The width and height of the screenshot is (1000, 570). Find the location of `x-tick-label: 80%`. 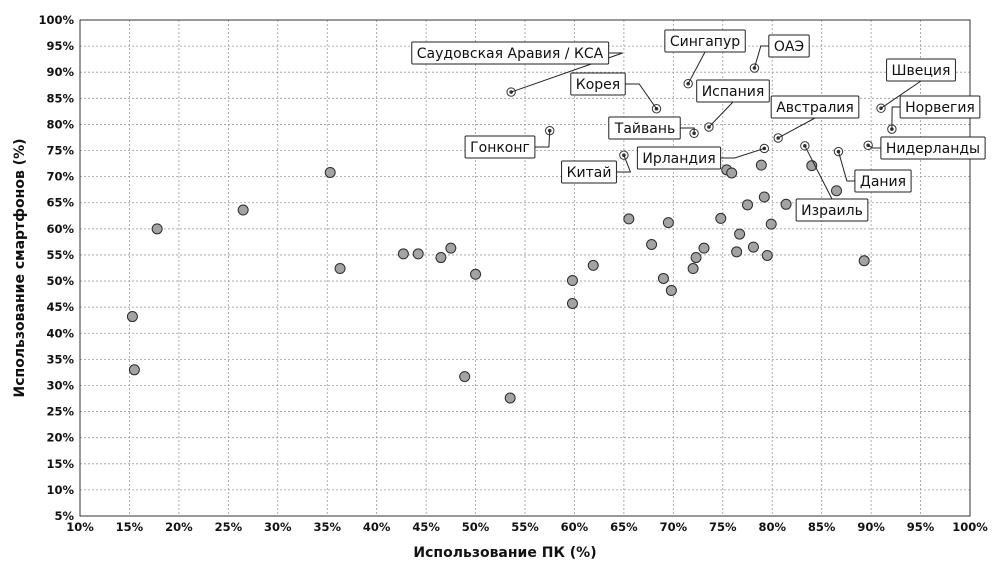

x-tick-label: 80% is located at coordinates (772, 527).